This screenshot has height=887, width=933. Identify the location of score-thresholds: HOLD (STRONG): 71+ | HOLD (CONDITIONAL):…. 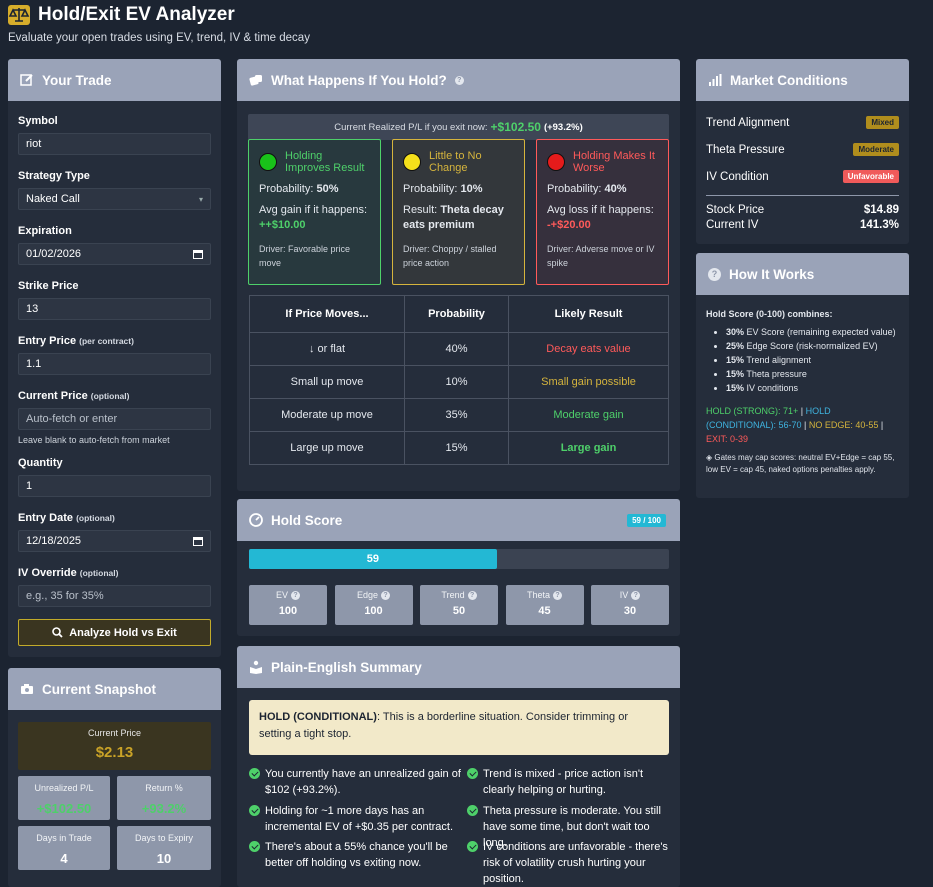
(802, 425).